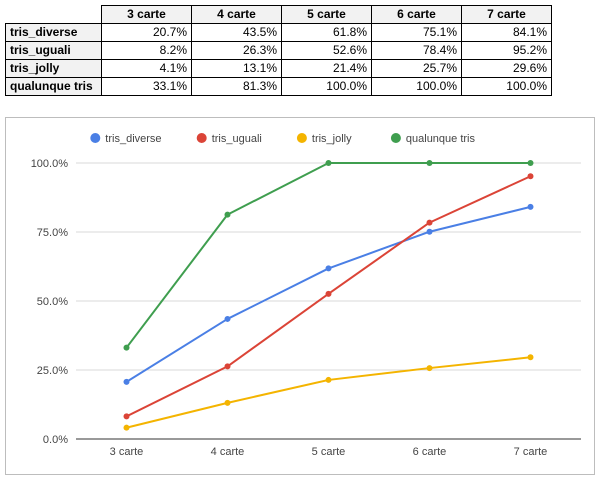 The width and height of the screenshot is (600, 480). I want to click on column-header: 7 carte, so click(506, 14).